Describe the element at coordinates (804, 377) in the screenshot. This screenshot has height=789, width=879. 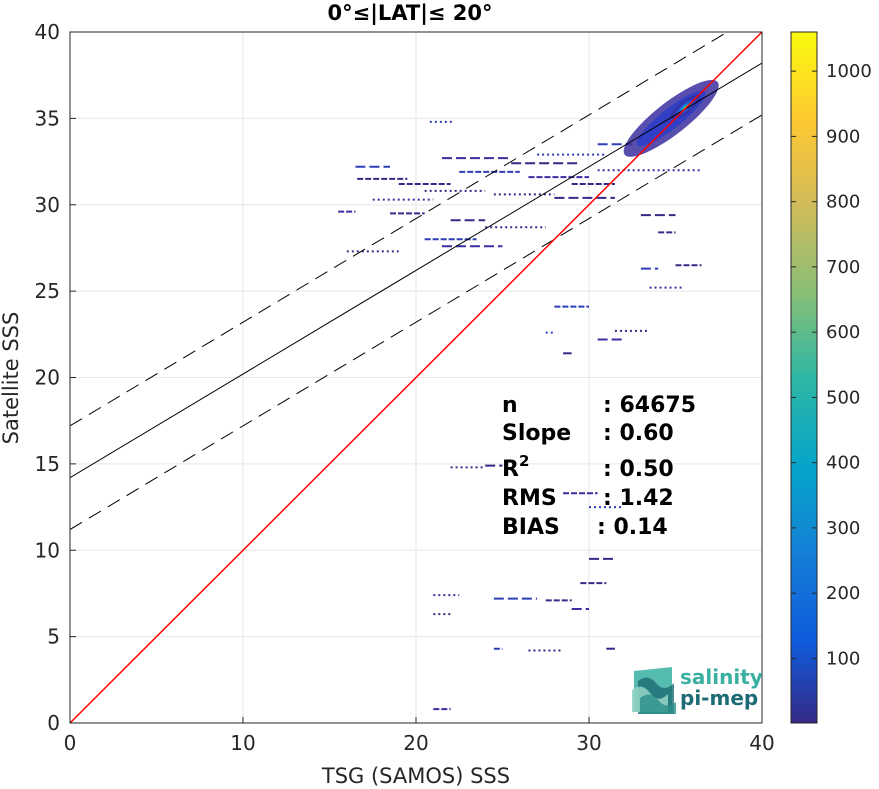
I see `colorbar` at that location.